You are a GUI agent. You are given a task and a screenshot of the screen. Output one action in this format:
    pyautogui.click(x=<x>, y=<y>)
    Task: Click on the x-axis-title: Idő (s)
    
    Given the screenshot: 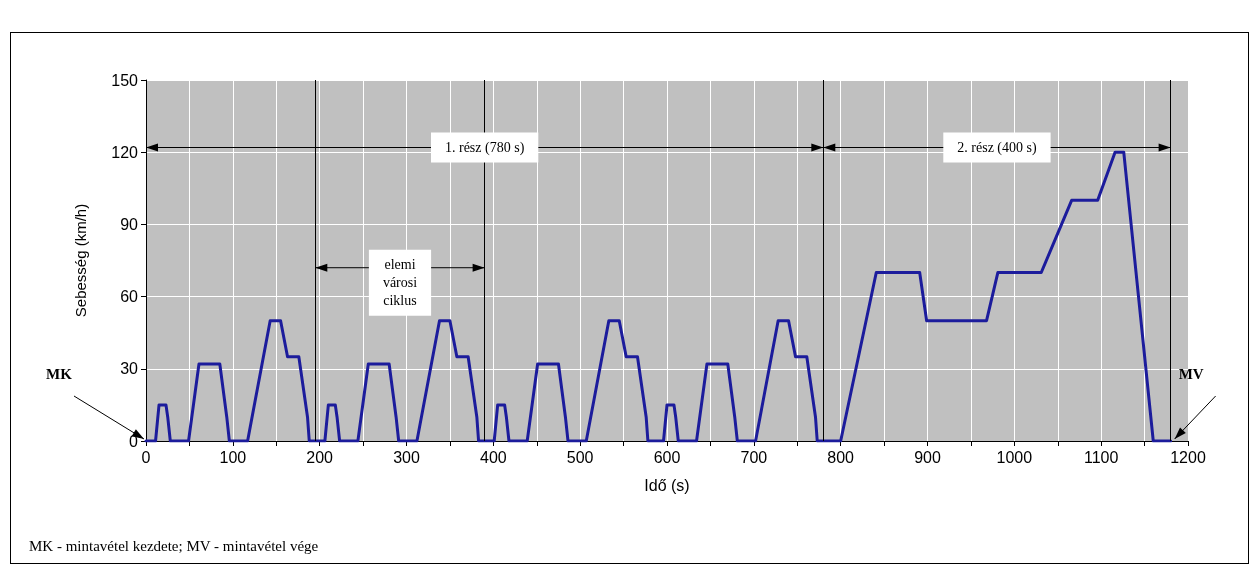 What is the action you would take?
    pyautogui.click(x=667, y=485)
    